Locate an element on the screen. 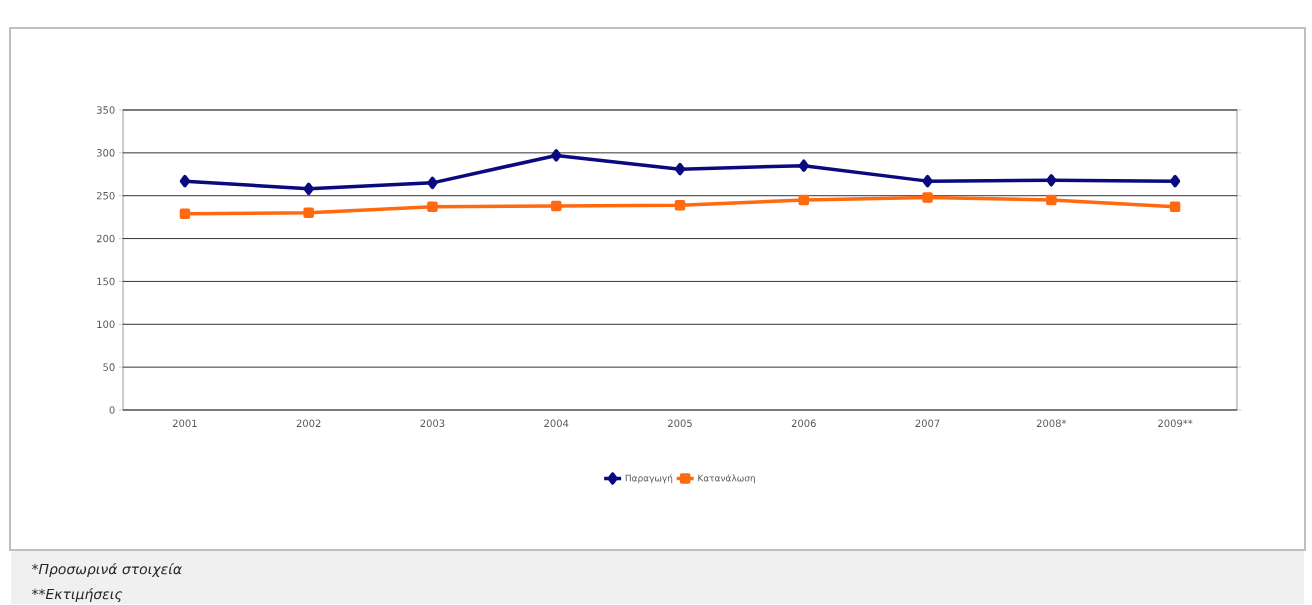 Image resolution: width=1312 pixels, height=605 pixels. y-tick-label: 350 is located at coordinates (105, 110).